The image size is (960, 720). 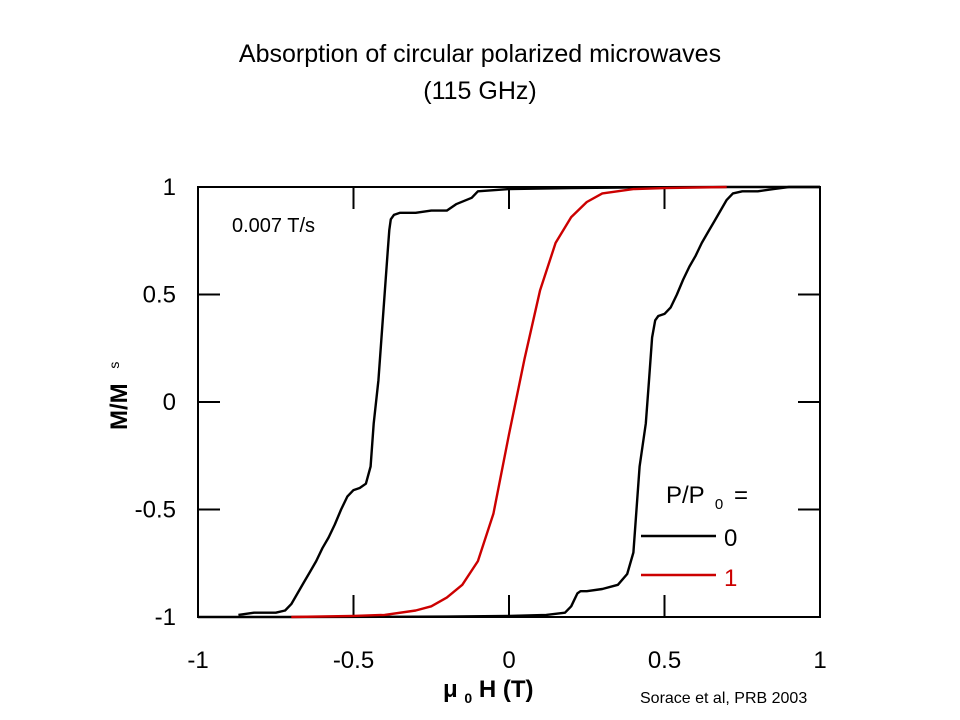 I want to click on legend: P/P 0 = 0 1, so click(x=694, y=537).